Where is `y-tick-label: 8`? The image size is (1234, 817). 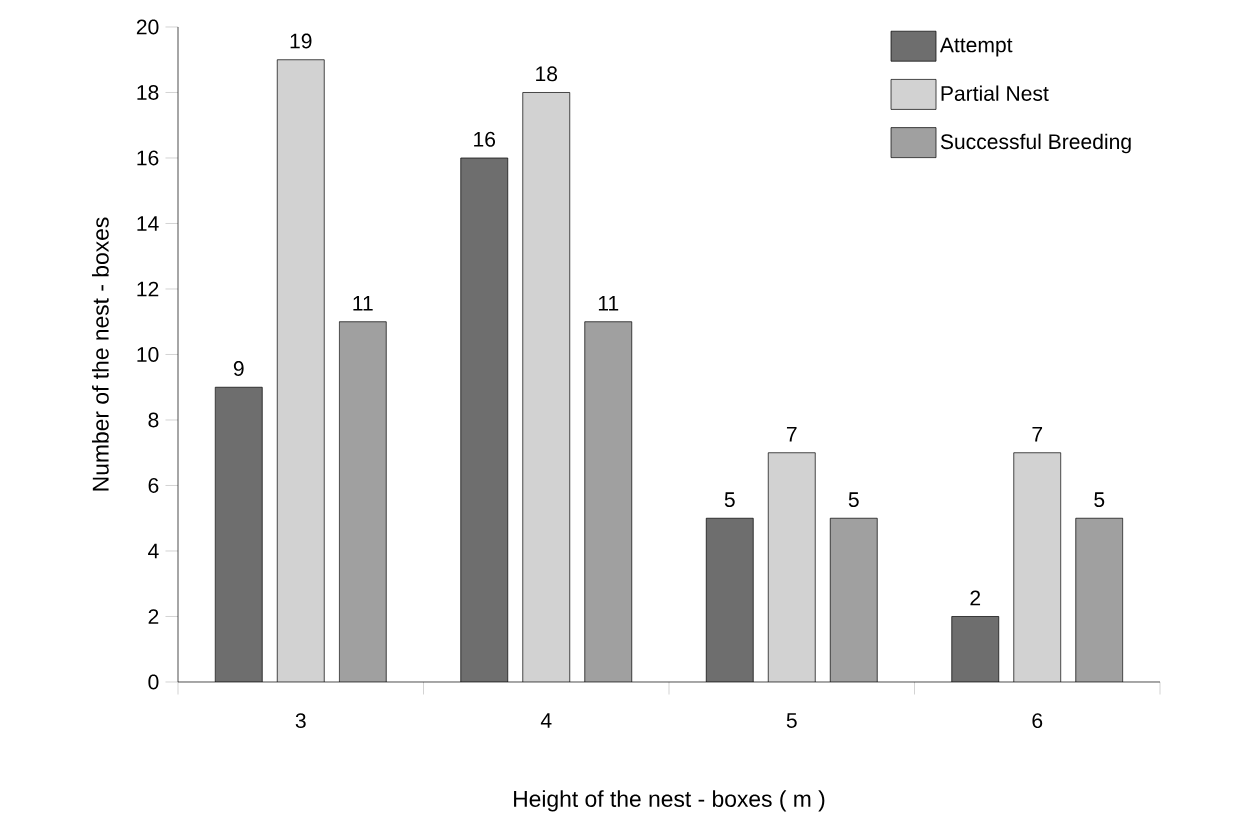 y-tick-label: 8 is located at coordinates (153, 420).